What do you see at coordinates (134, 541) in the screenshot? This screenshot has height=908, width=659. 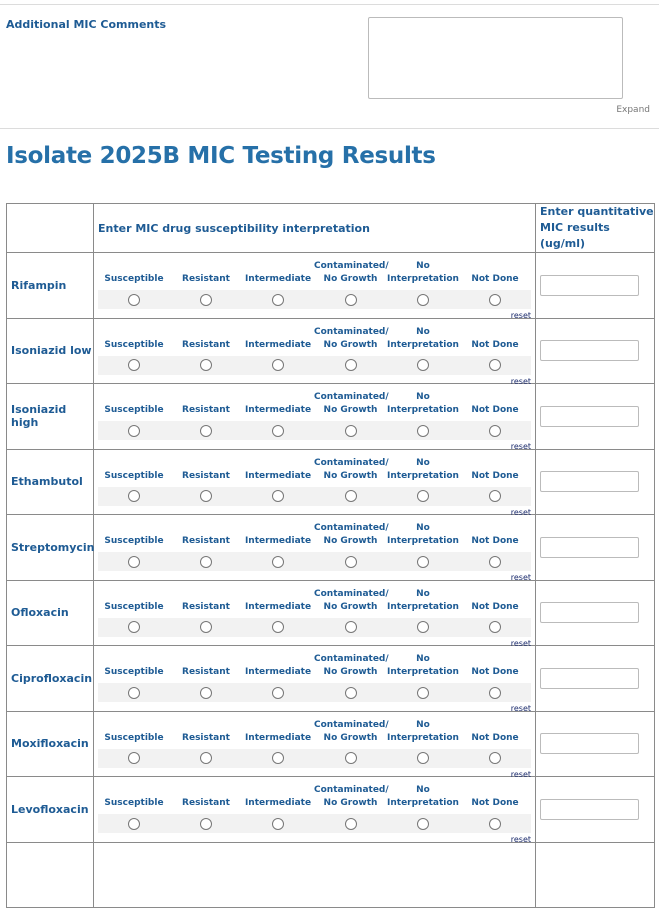 I see `option-label-line2: Susceptible` at bounding box center [134, 541].